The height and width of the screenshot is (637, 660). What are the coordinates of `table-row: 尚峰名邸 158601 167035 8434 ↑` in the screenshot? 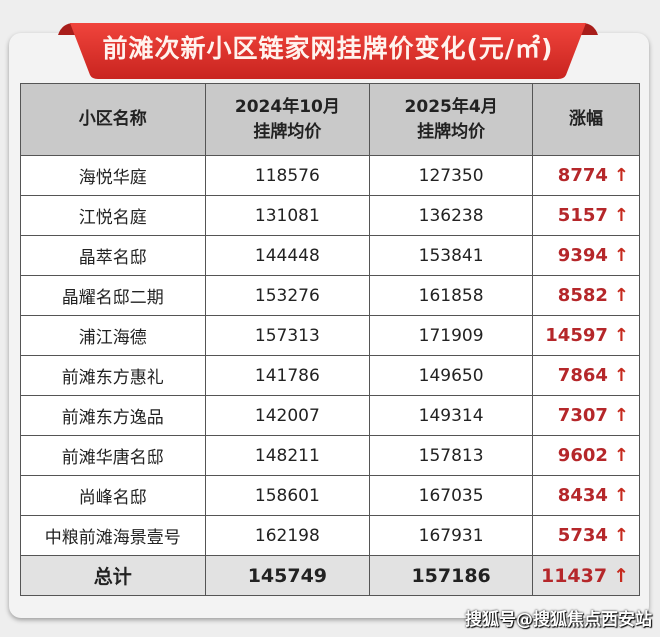 It's located at (330, 495).